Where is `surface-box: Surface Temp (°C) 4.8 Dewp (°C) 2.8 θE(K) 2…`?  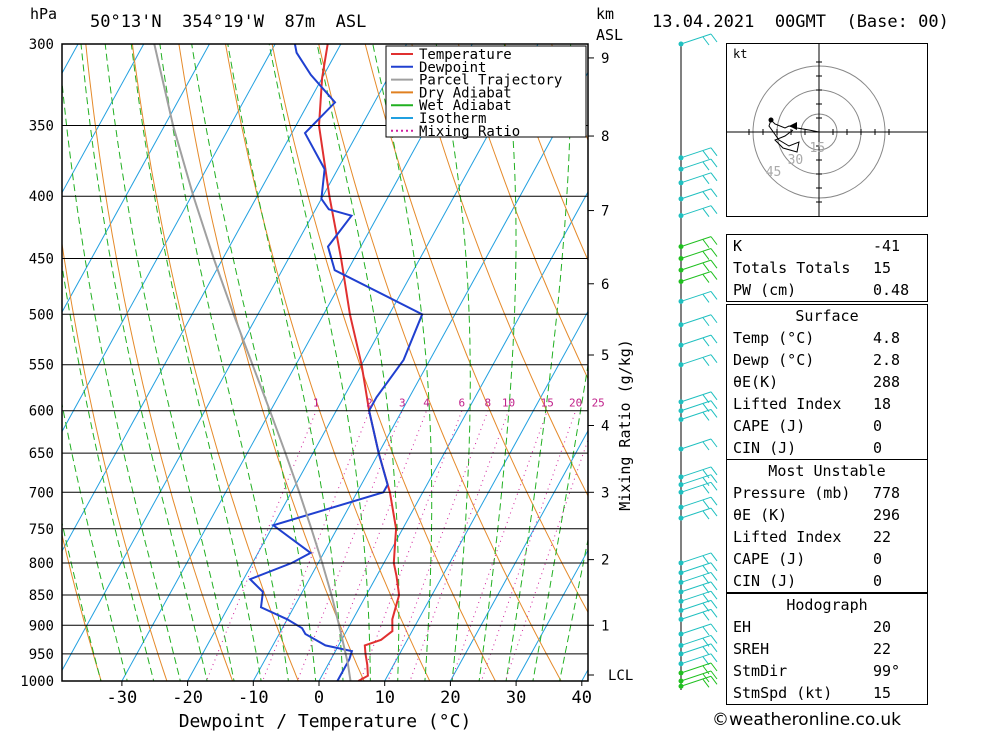 surface-box: Surface Temp (°C) 4.8 Dewp (°C) 2.8 θE(K) 2… is located at coordinates (827, 382).